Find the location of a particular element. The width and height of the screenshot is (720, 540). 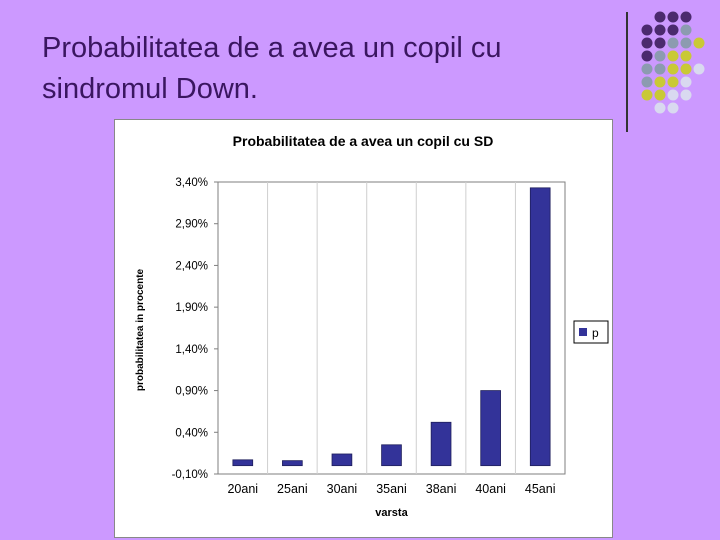

x-tick-label: 20ani is located at coordinates (242, 489).